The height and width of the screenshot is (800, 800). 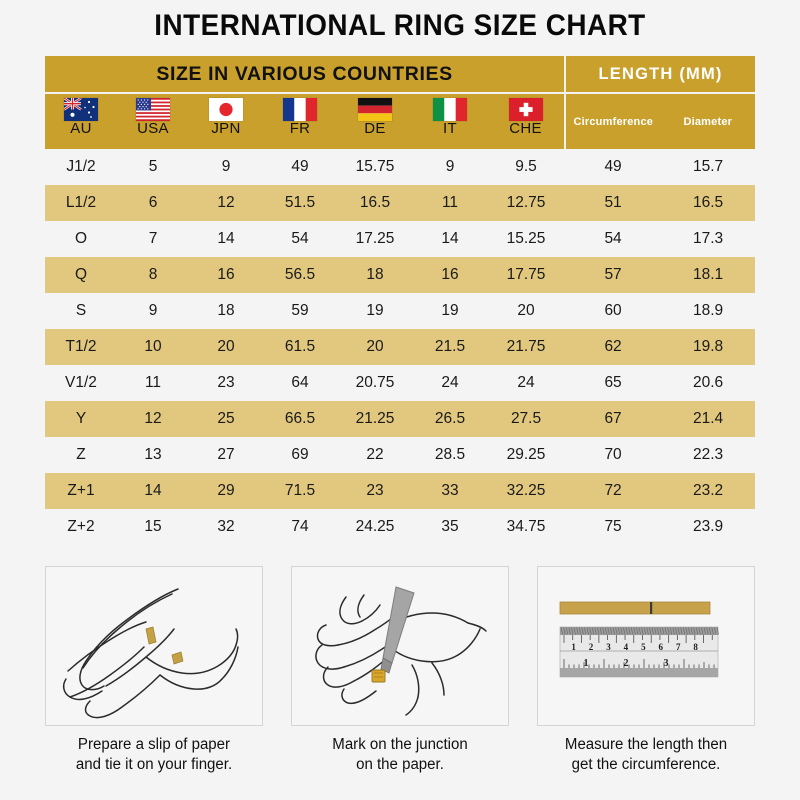 I want to click on step-1-caption-line2: and tie it on your finger., so click(x=154, y=764).